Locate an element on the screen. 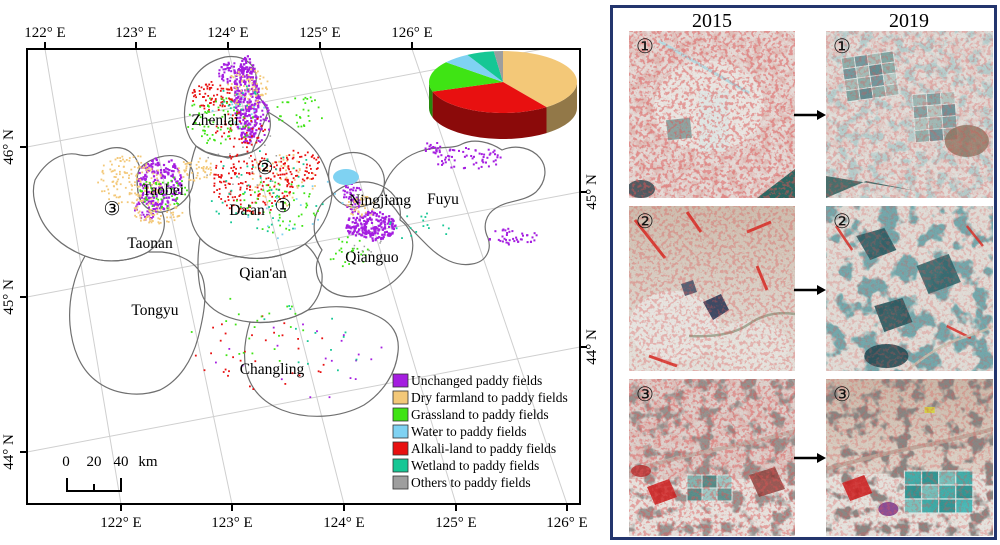  legend-label: Wetland to paddy fields is located at coordinates (475, 465).